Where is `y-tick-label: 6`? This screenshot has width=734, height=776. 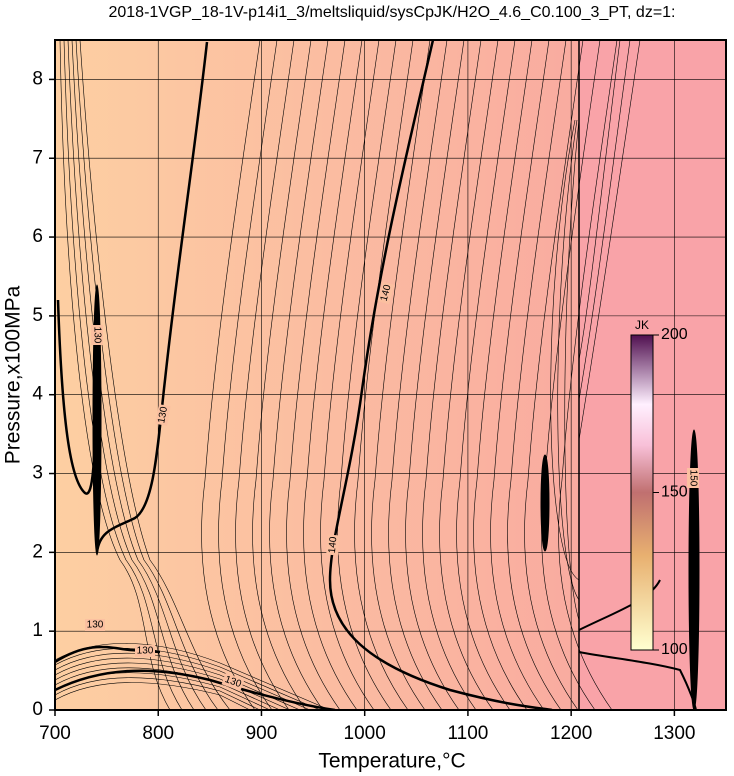
y-tick-label: 6 is located at coordinates (37, 236).